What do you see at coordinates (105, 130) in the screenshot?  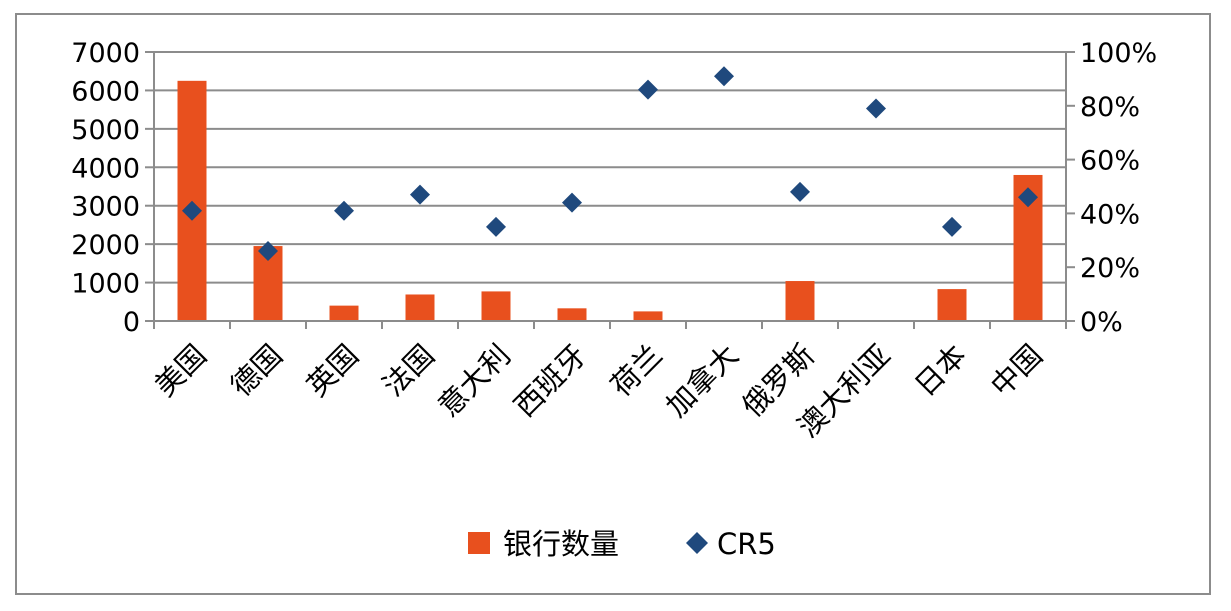 I see `left-axis-tick-label: 5000` at bounding box center [105, 130].